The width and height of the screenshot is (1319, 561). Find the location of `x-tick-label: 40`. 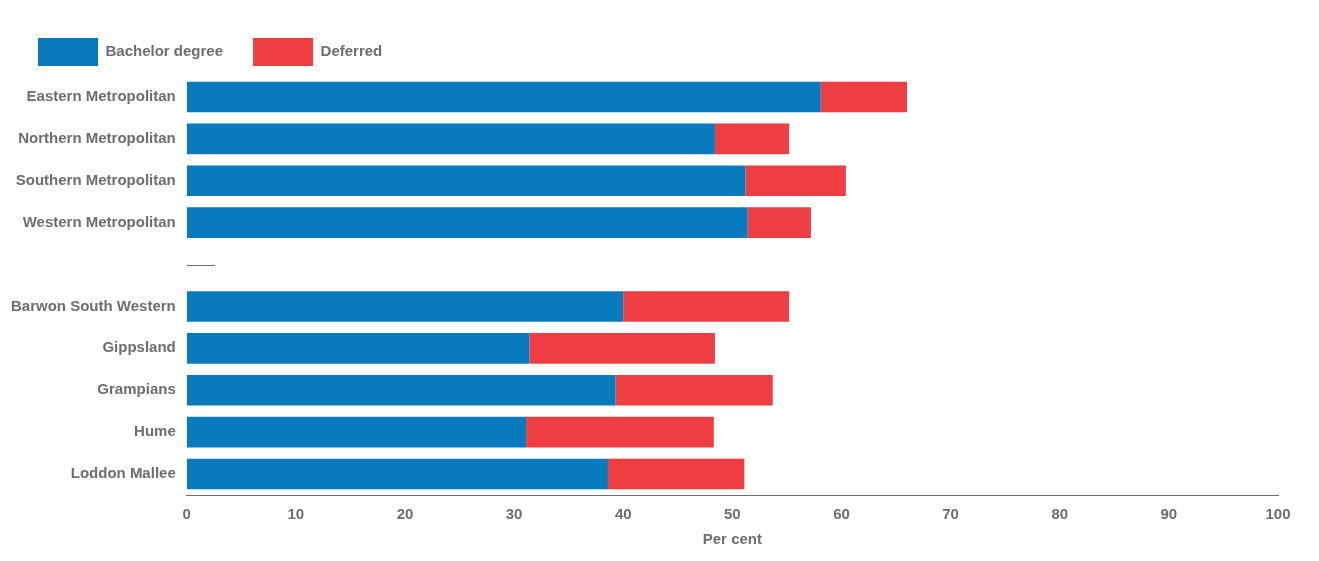

x-tick-label: 40 is located at coordinates (623, 514).